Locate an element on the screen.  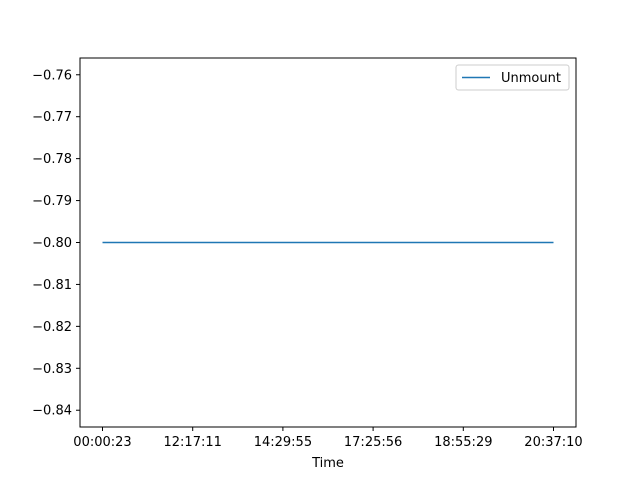
x-tick-label: 00:00:23 is located at coordinates (102, 442).